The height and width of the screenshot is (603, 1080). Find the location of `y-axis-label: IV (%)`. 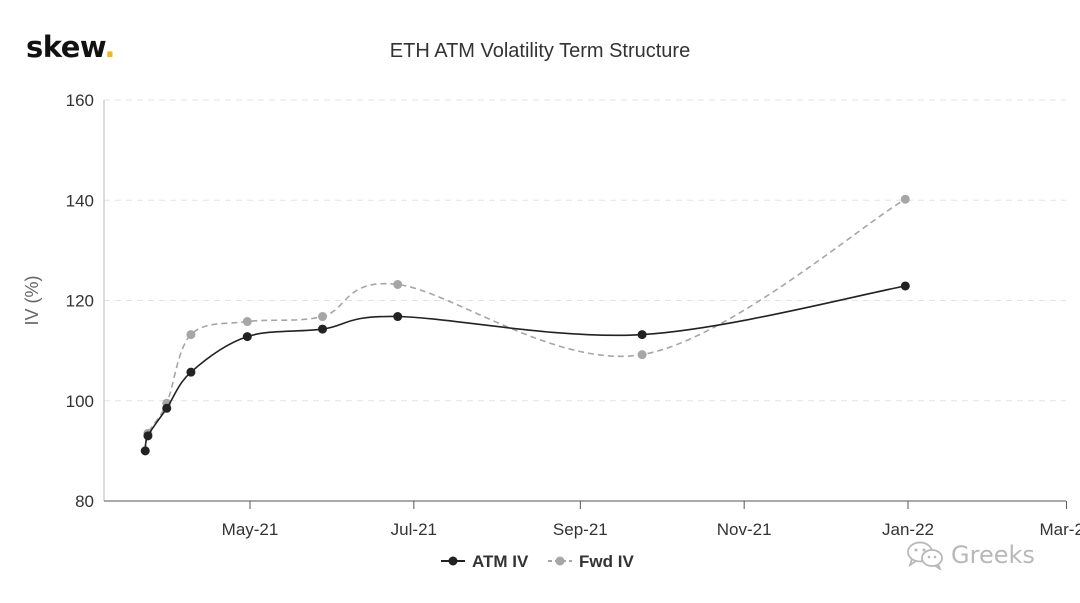

y-axis-label: IV (%) is located at coordinates (32, 300).